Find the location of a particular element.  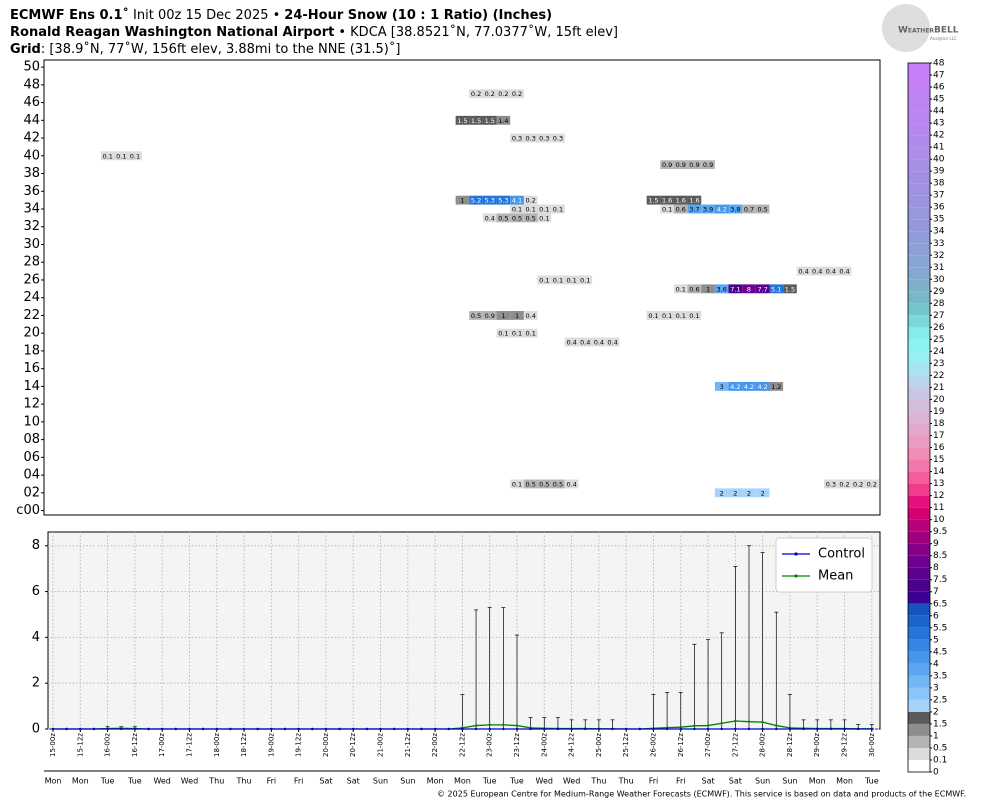

x-tick-label: 18-12z is located at coordinates (244, 745).